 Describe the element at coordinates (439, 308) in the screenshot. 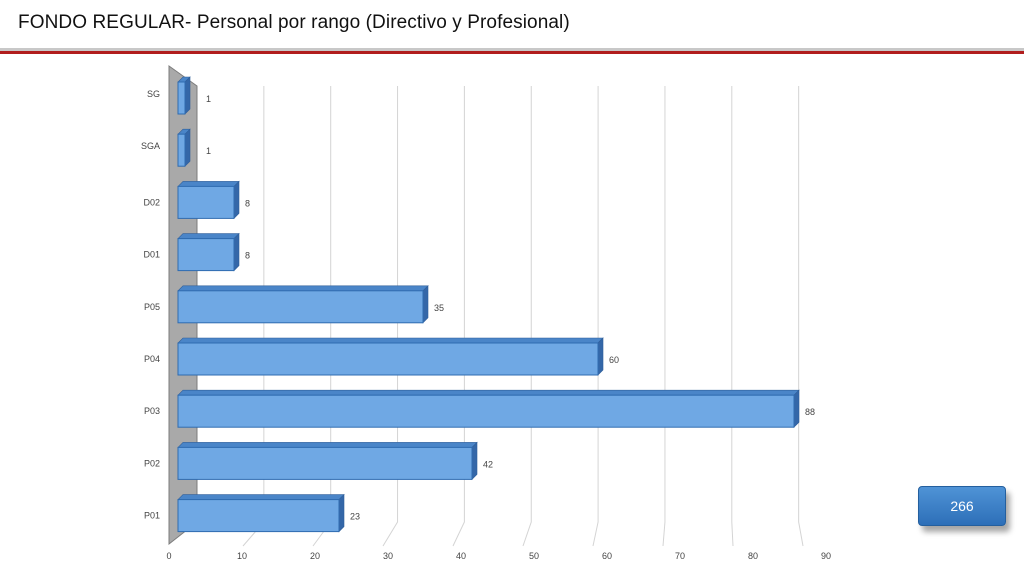

I see `data-label: 35` at that location.